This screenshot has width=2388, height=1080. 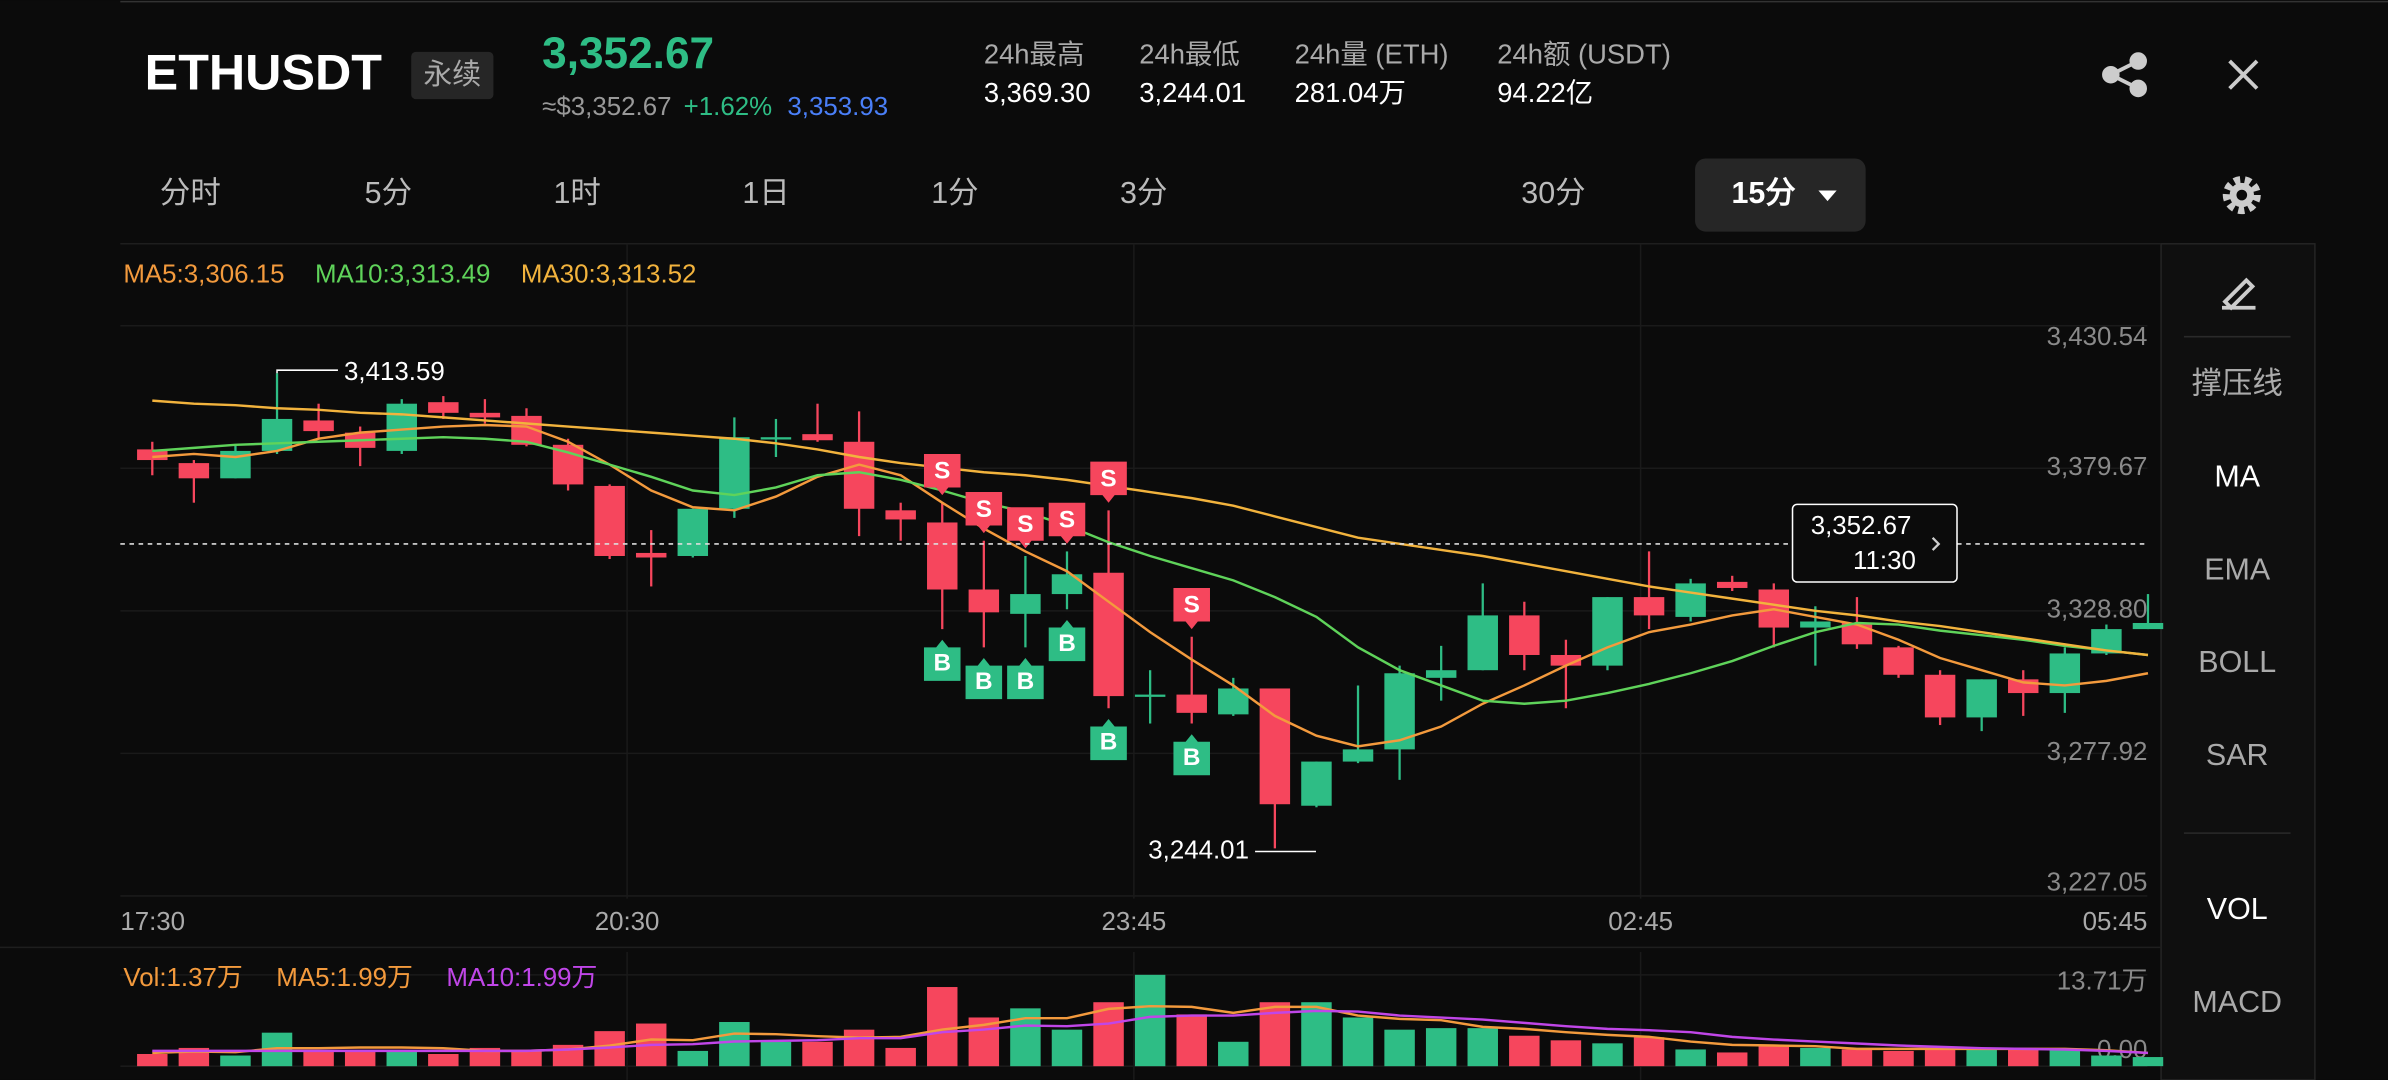 I want to click on volume-legend: Vol:1.37万, so click(x=182, y=978).